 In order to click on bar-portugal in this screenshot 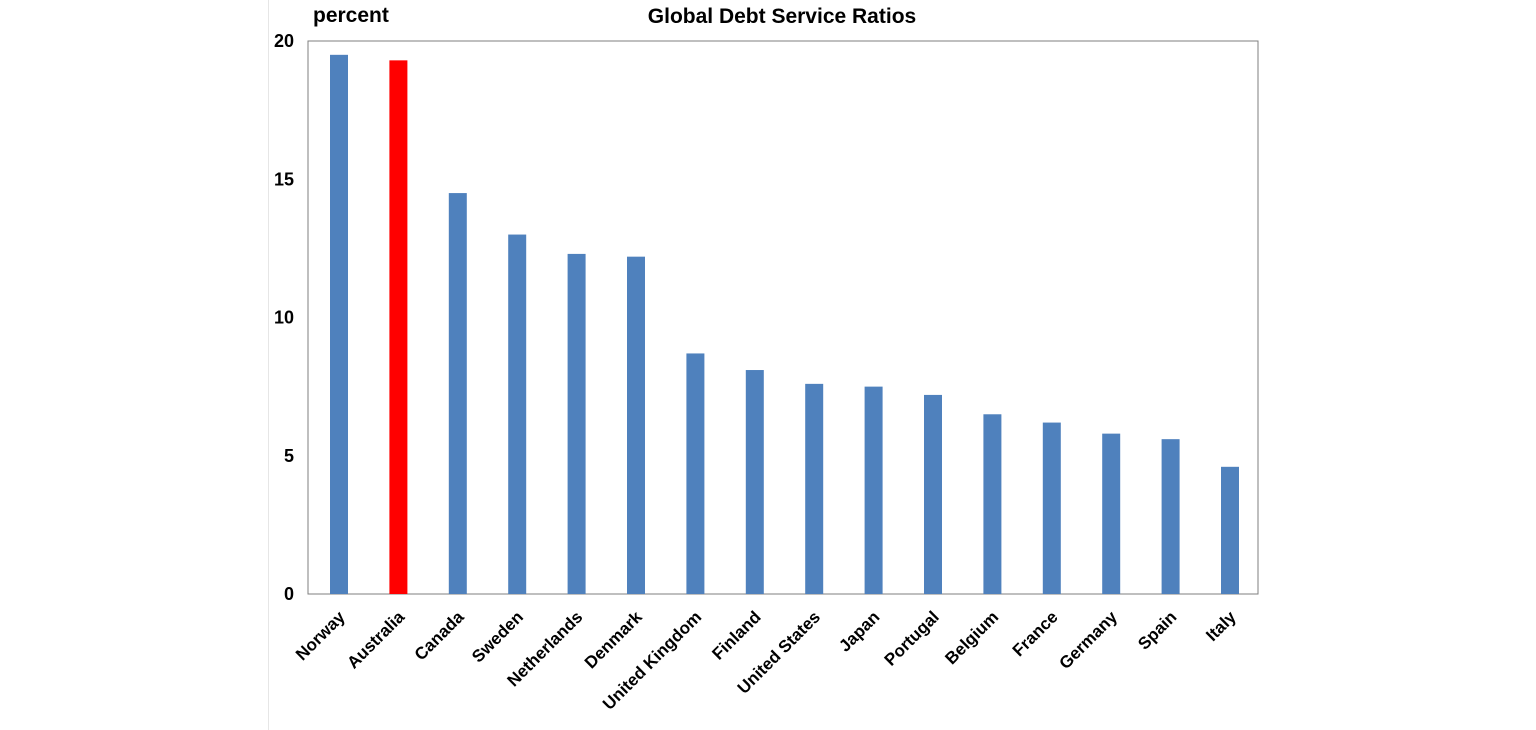, I will do `click(933, 494)`.